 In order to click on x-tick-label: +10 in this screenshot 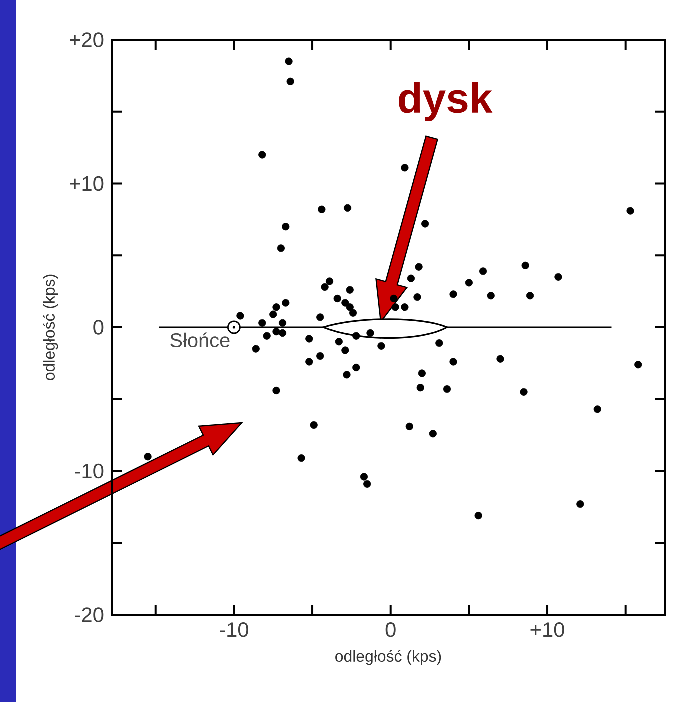, I will do `click(547, 630)`.